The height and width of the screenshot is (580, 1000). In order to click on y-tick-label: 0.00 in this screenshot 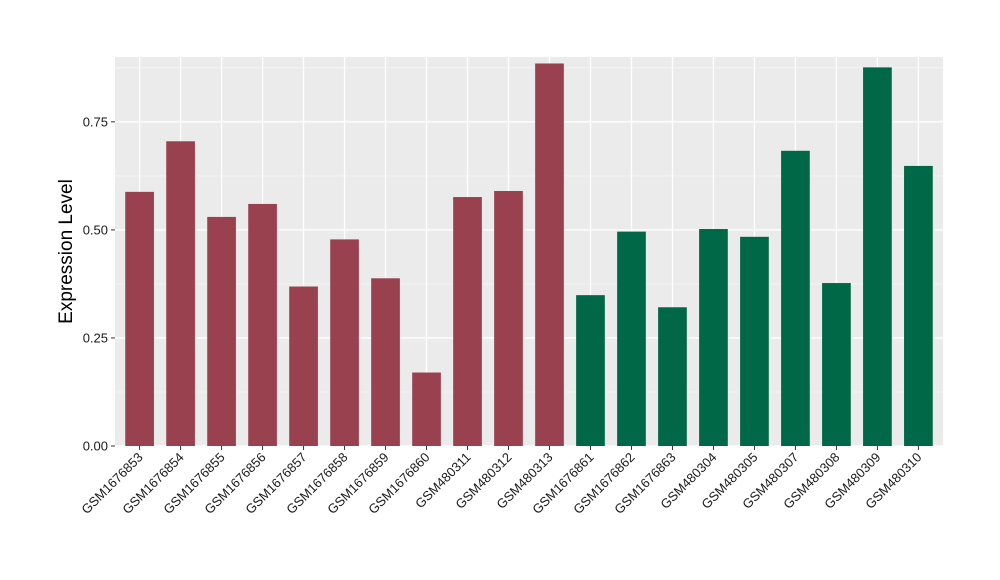, I will do `click(95, 446)`.